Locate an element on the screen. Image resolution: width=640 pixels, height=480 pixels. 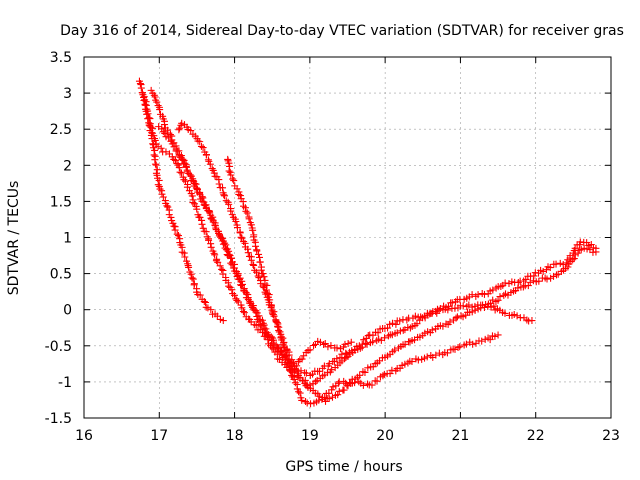
x-axis-label: GPS time / hours is located at coordinates (343, 467).